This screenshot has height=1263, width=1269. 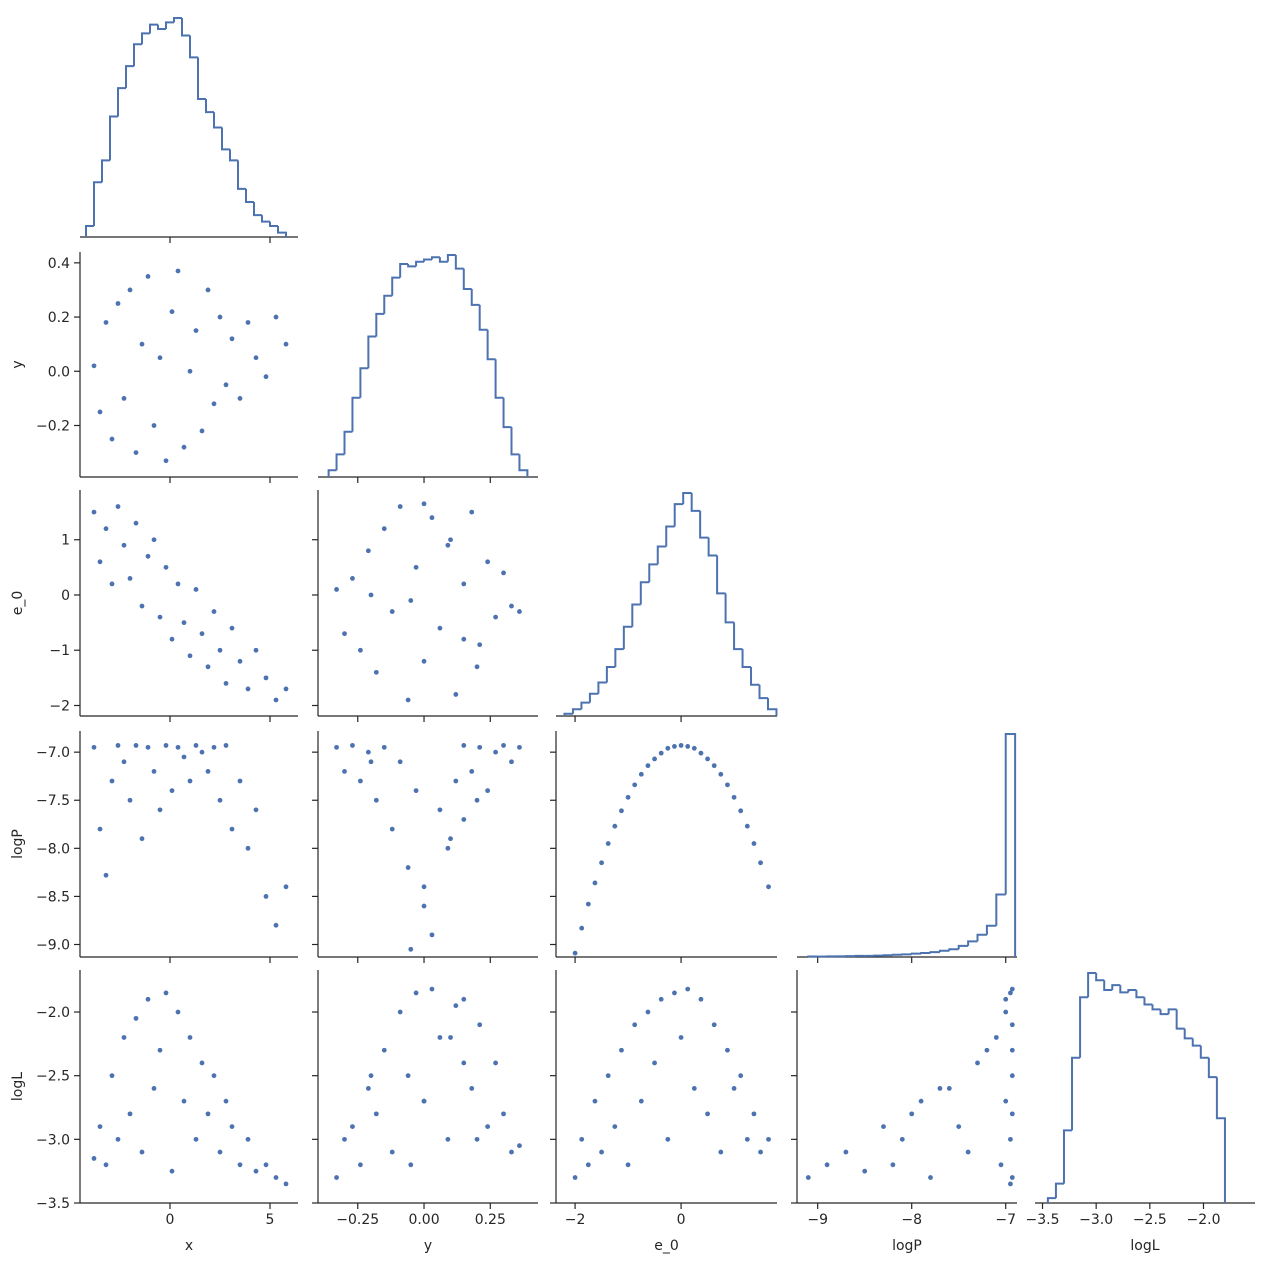 I want to click on x-tick-label: 0.00, so click(x=423, y=1220).